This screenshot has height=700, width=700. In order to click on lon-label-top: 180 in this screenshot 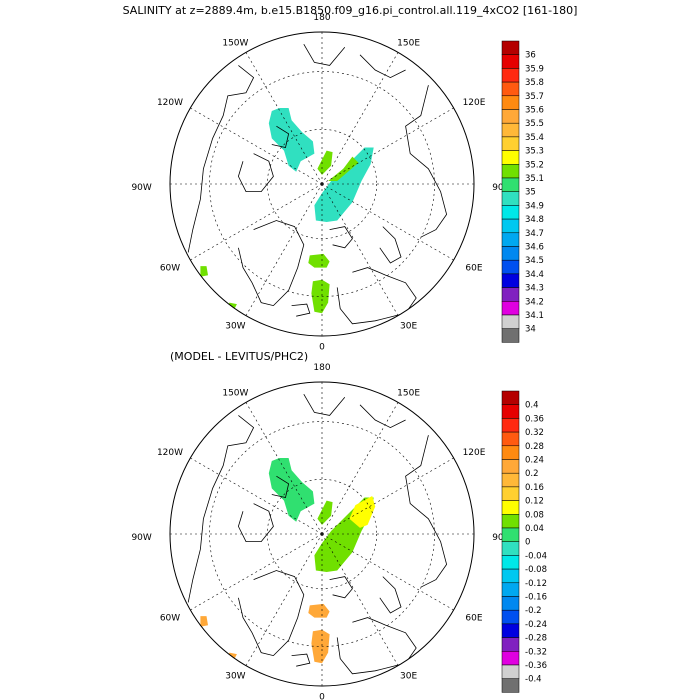, I will do `click(321, 368)`.